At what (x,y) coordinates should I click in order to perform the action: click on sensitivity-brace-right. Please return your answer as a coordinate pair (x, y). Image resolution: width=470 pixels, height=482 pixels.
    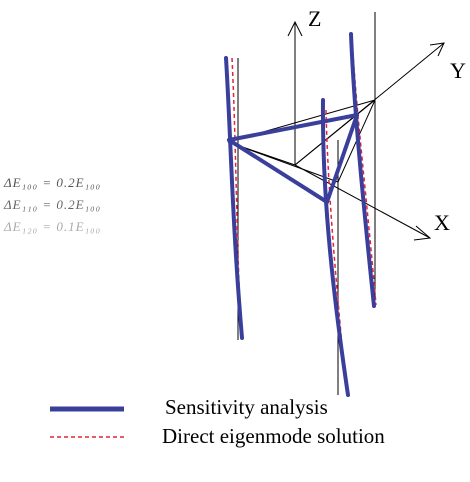
    Looking at the image, I should click on (342, 158).